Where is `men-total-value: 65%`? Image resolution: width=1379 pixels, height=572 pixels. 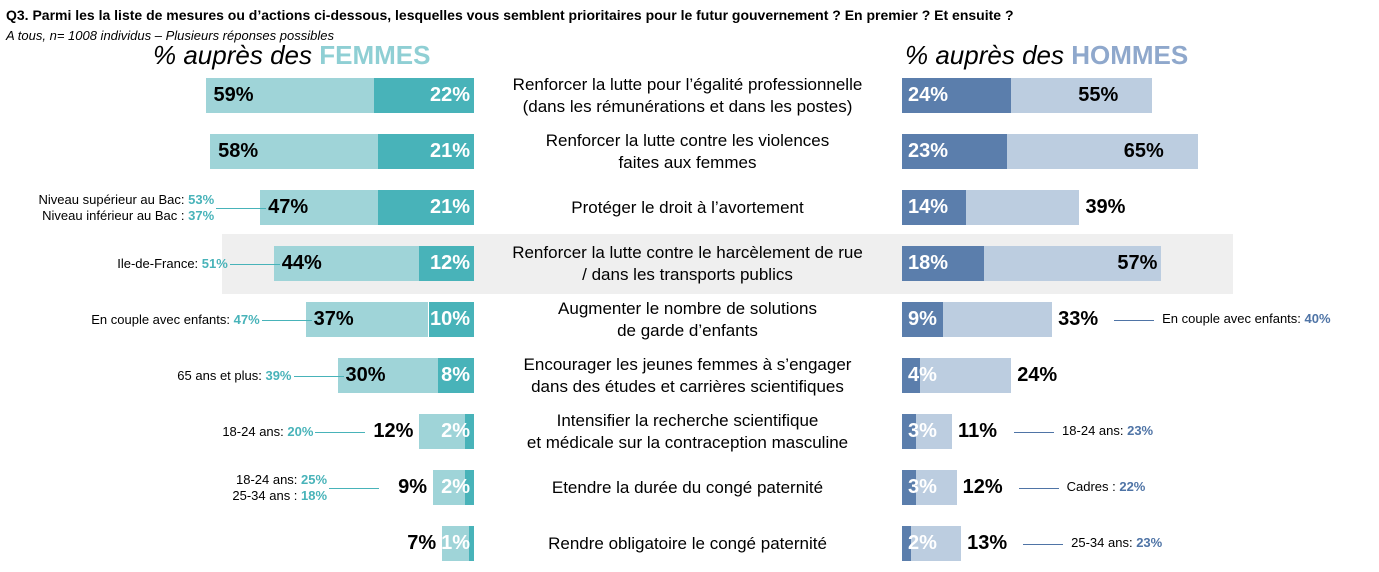
men-total-value: 65% is located at coordinates (1143, 151).